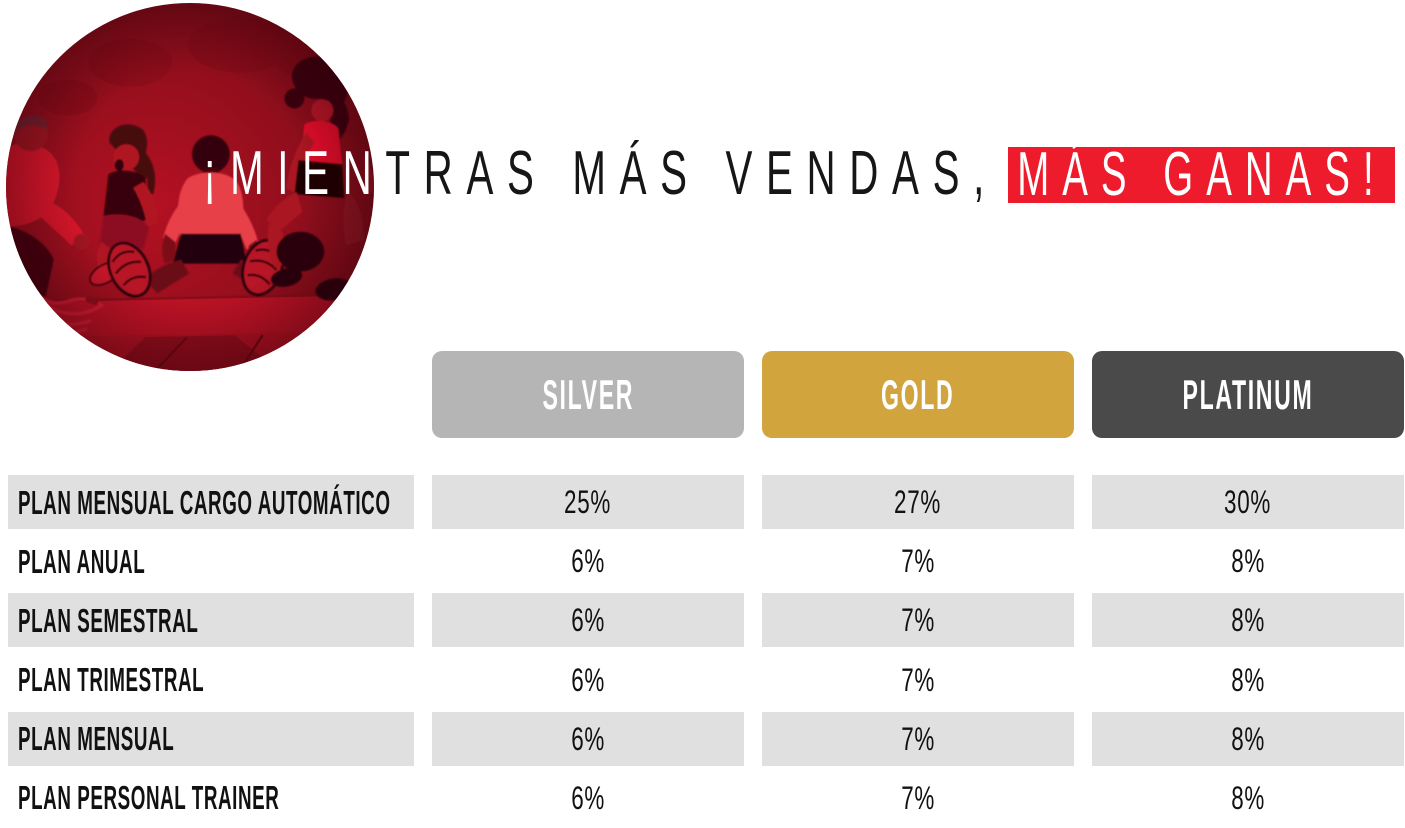  Describe the element at coordinates (82, 561) in the screenshot. I see `row-label-plan-anual: PLAN ANUAL` at that location.